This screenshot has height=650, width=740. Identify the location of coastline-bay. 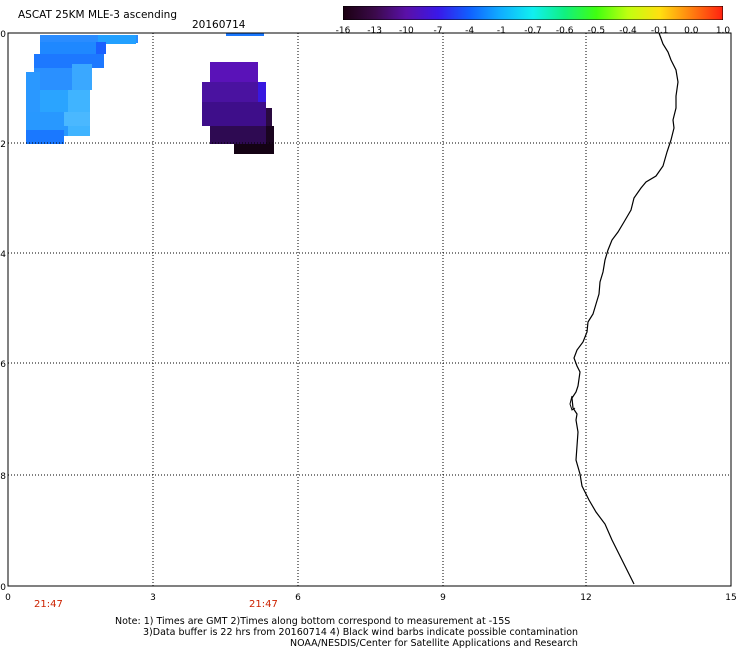
(572, 403).